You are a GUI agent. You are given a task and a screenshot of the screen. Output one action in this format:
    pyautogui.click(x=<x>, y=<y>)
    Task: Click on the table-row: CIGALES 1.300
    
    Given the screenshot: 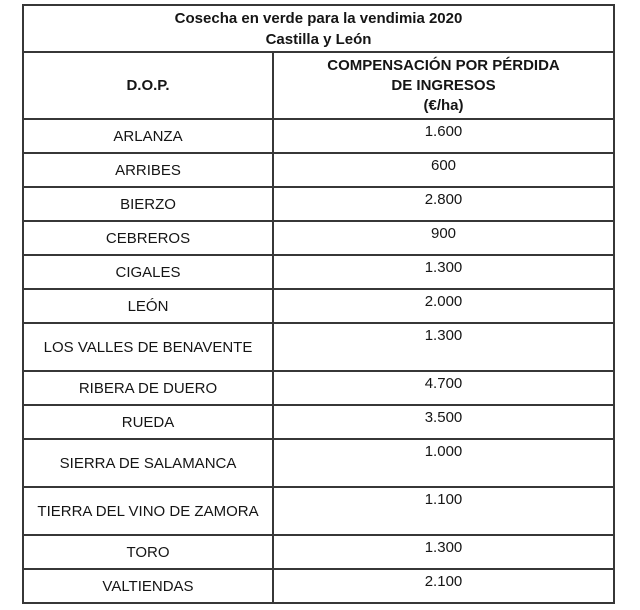 What is the action you would take?
    pyautogui.click(x=318, y=272)
    